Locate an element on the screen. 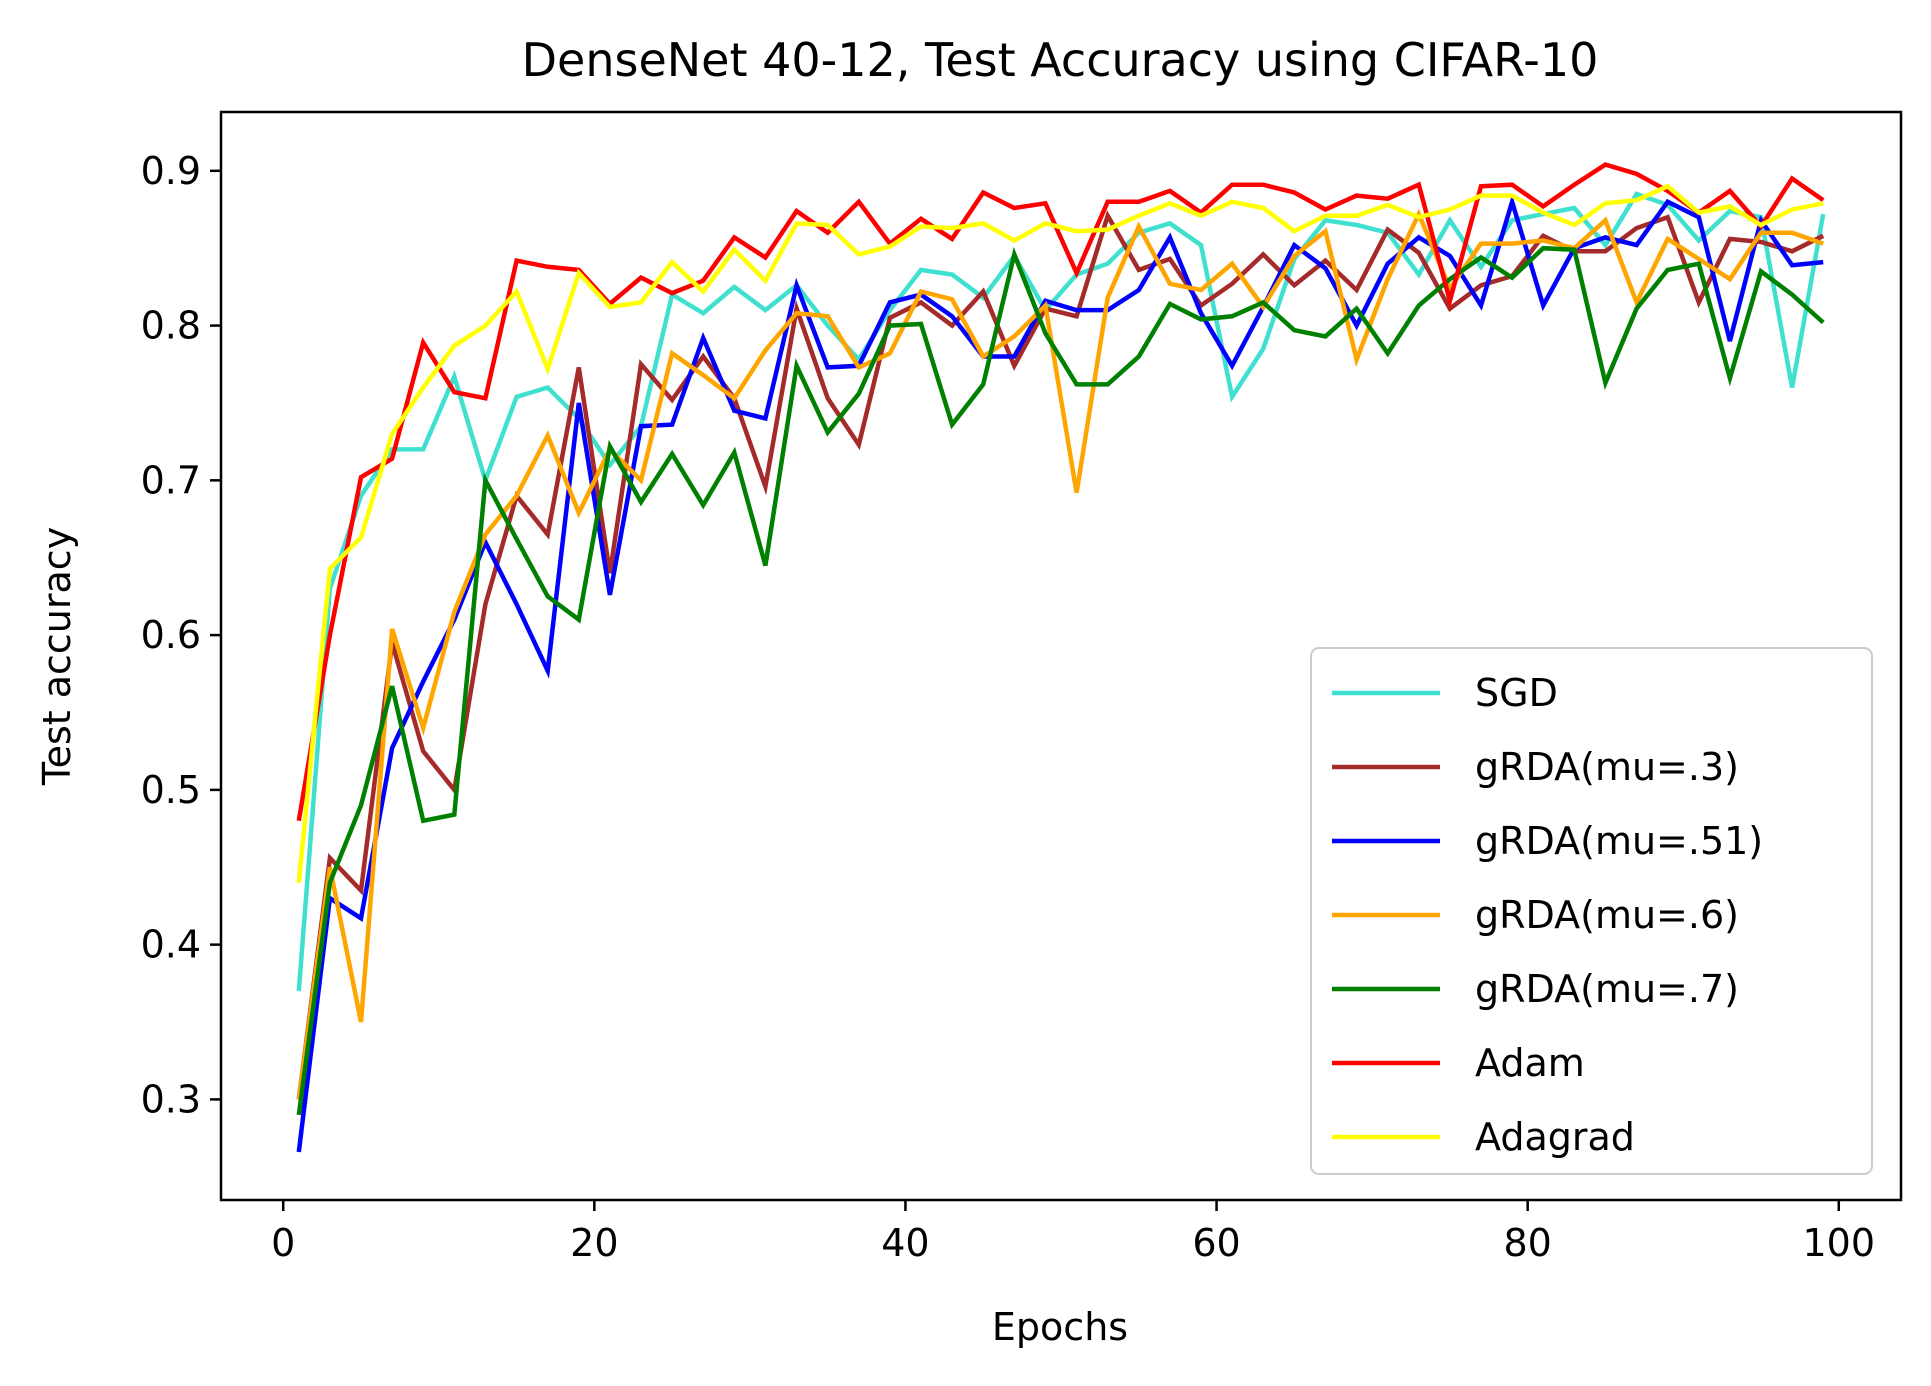 The image size is (1931, 1386). y-tick-label: 0.8 is located at coordinates (171, 326).